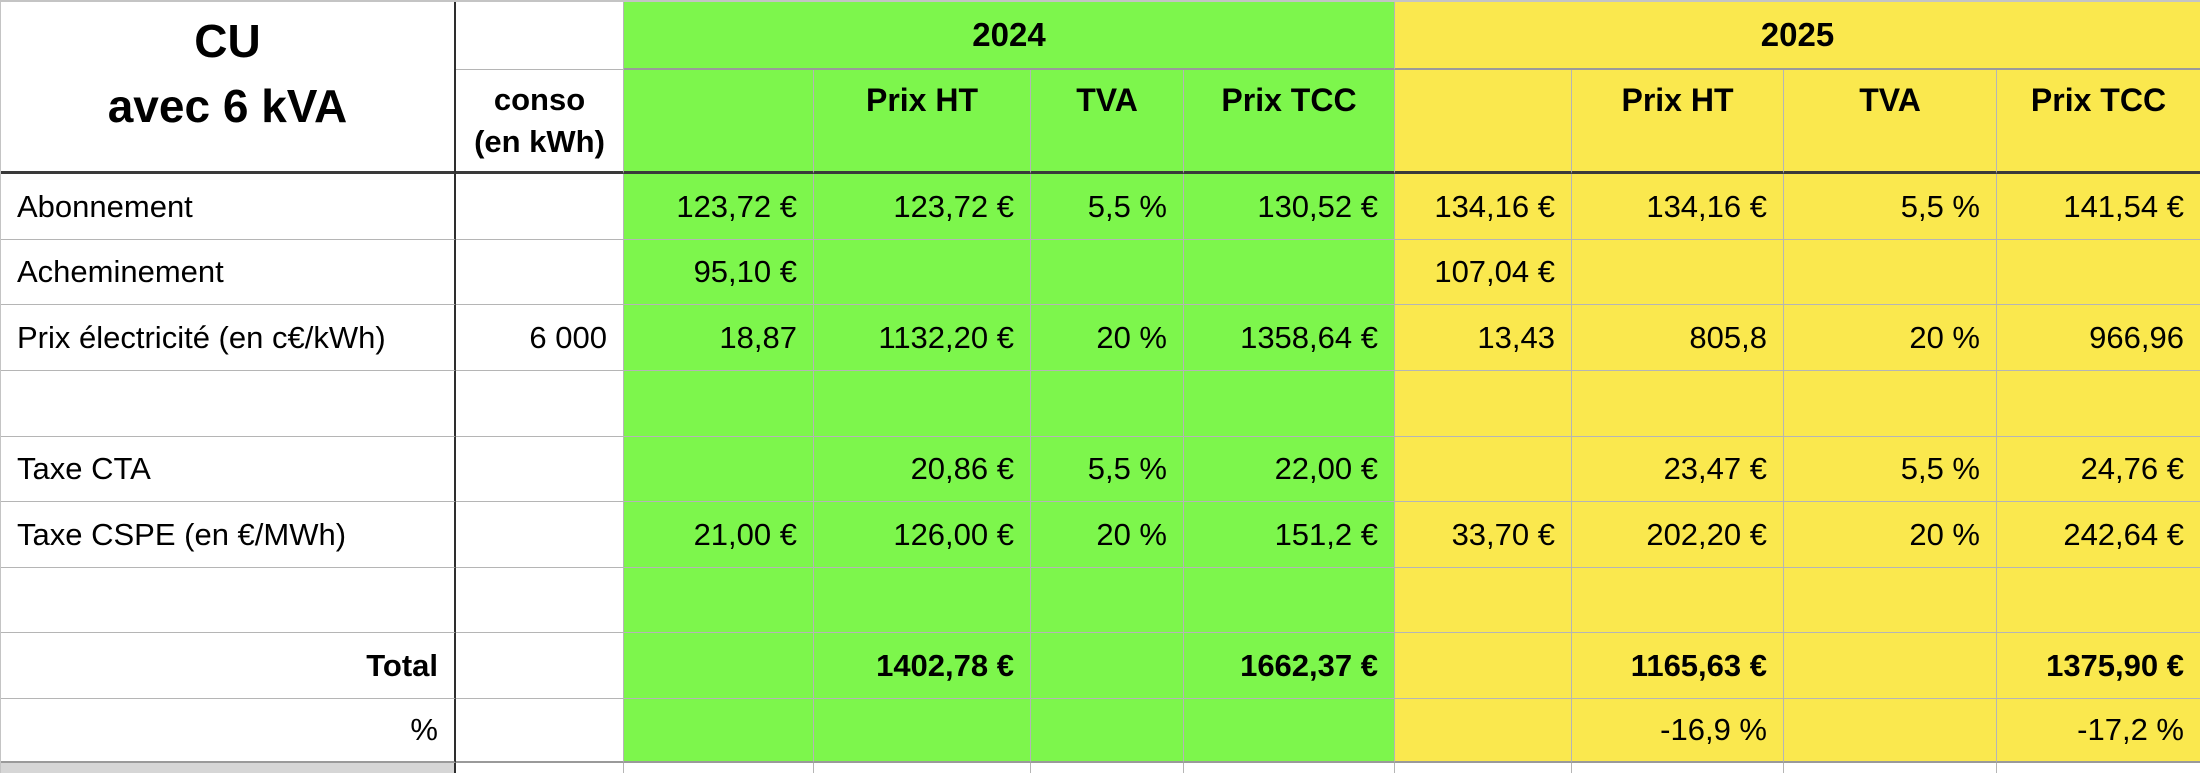  I want to click on row-label: Abonnement, so click(228, 207).